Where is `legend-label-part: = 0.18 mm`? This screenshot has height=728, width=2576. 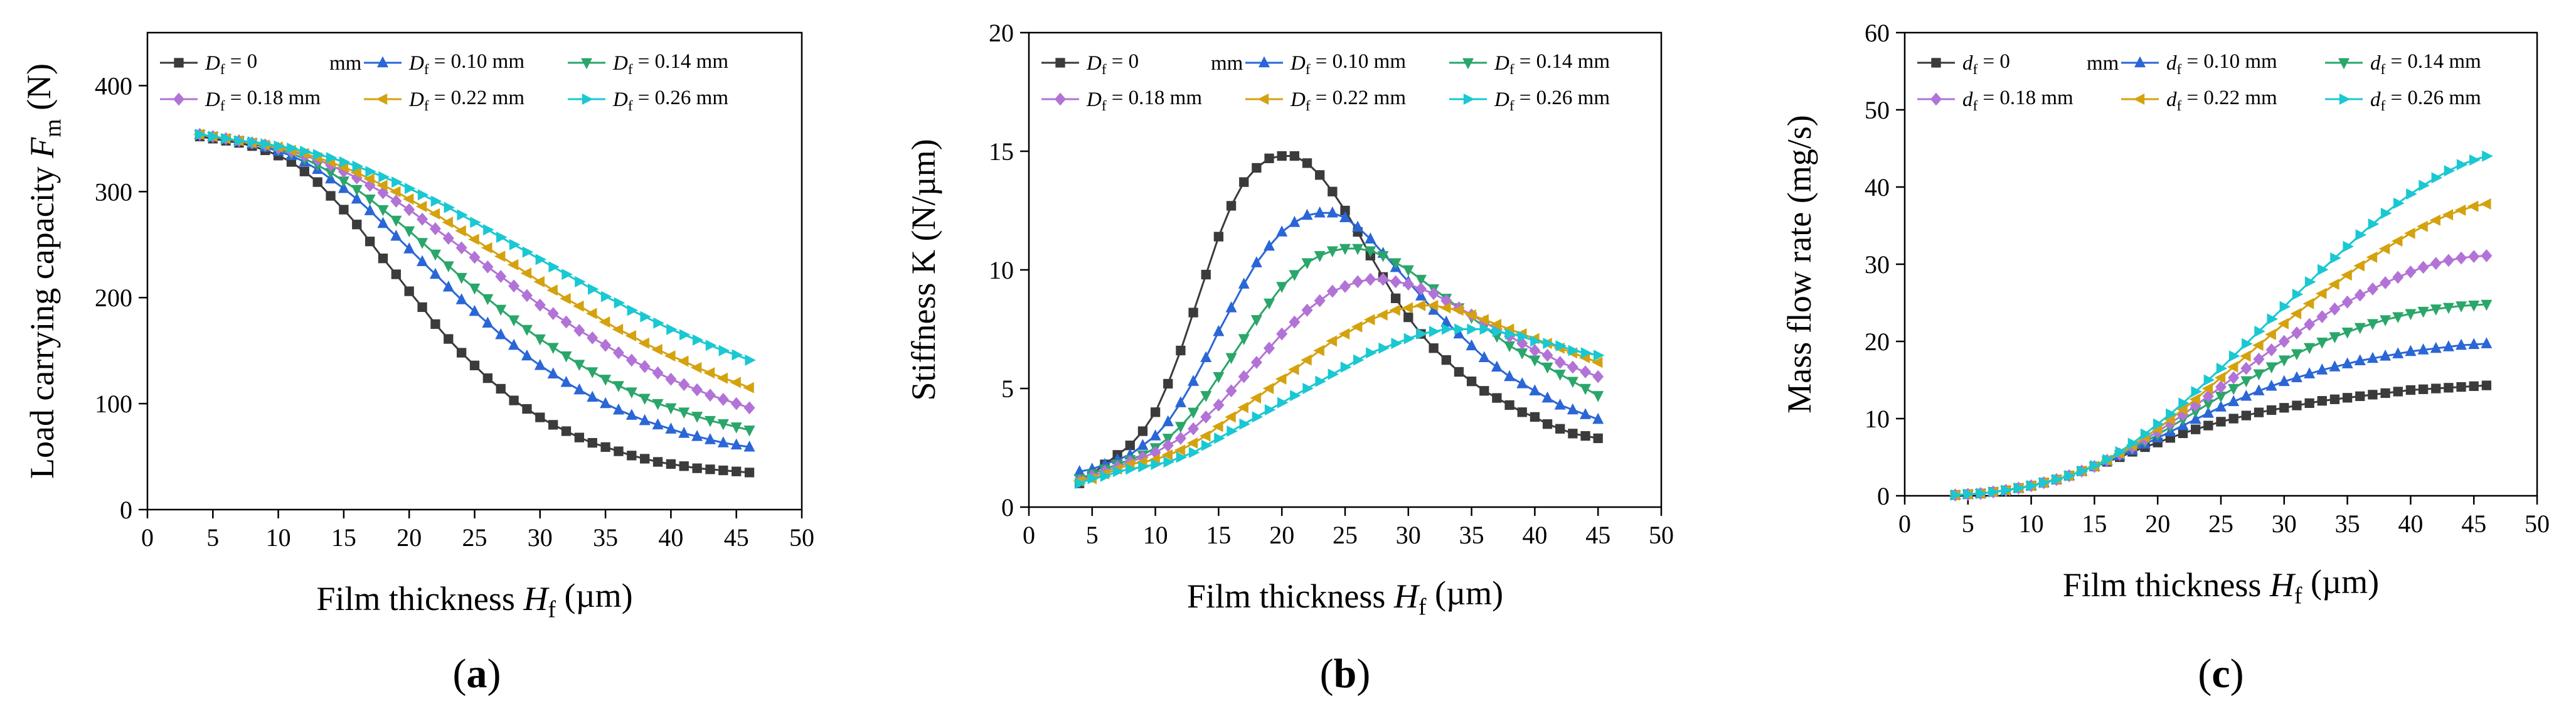 legend-label-part: = 0.18 mm is located at coordinates (273, 98).